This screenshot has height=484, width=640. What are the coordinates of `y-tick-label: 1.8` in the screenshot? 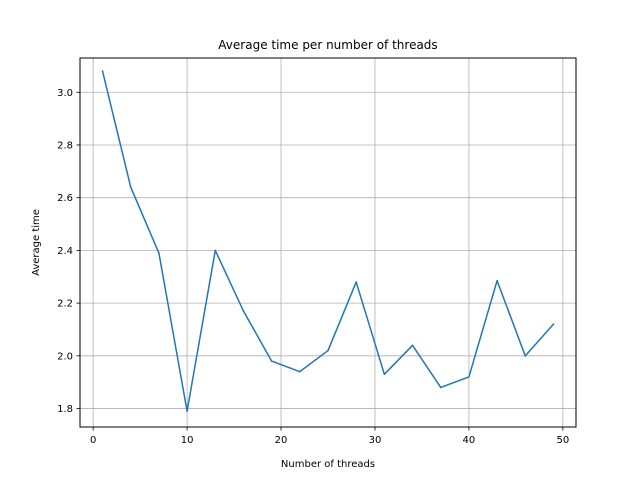 It's located at (65, 409).